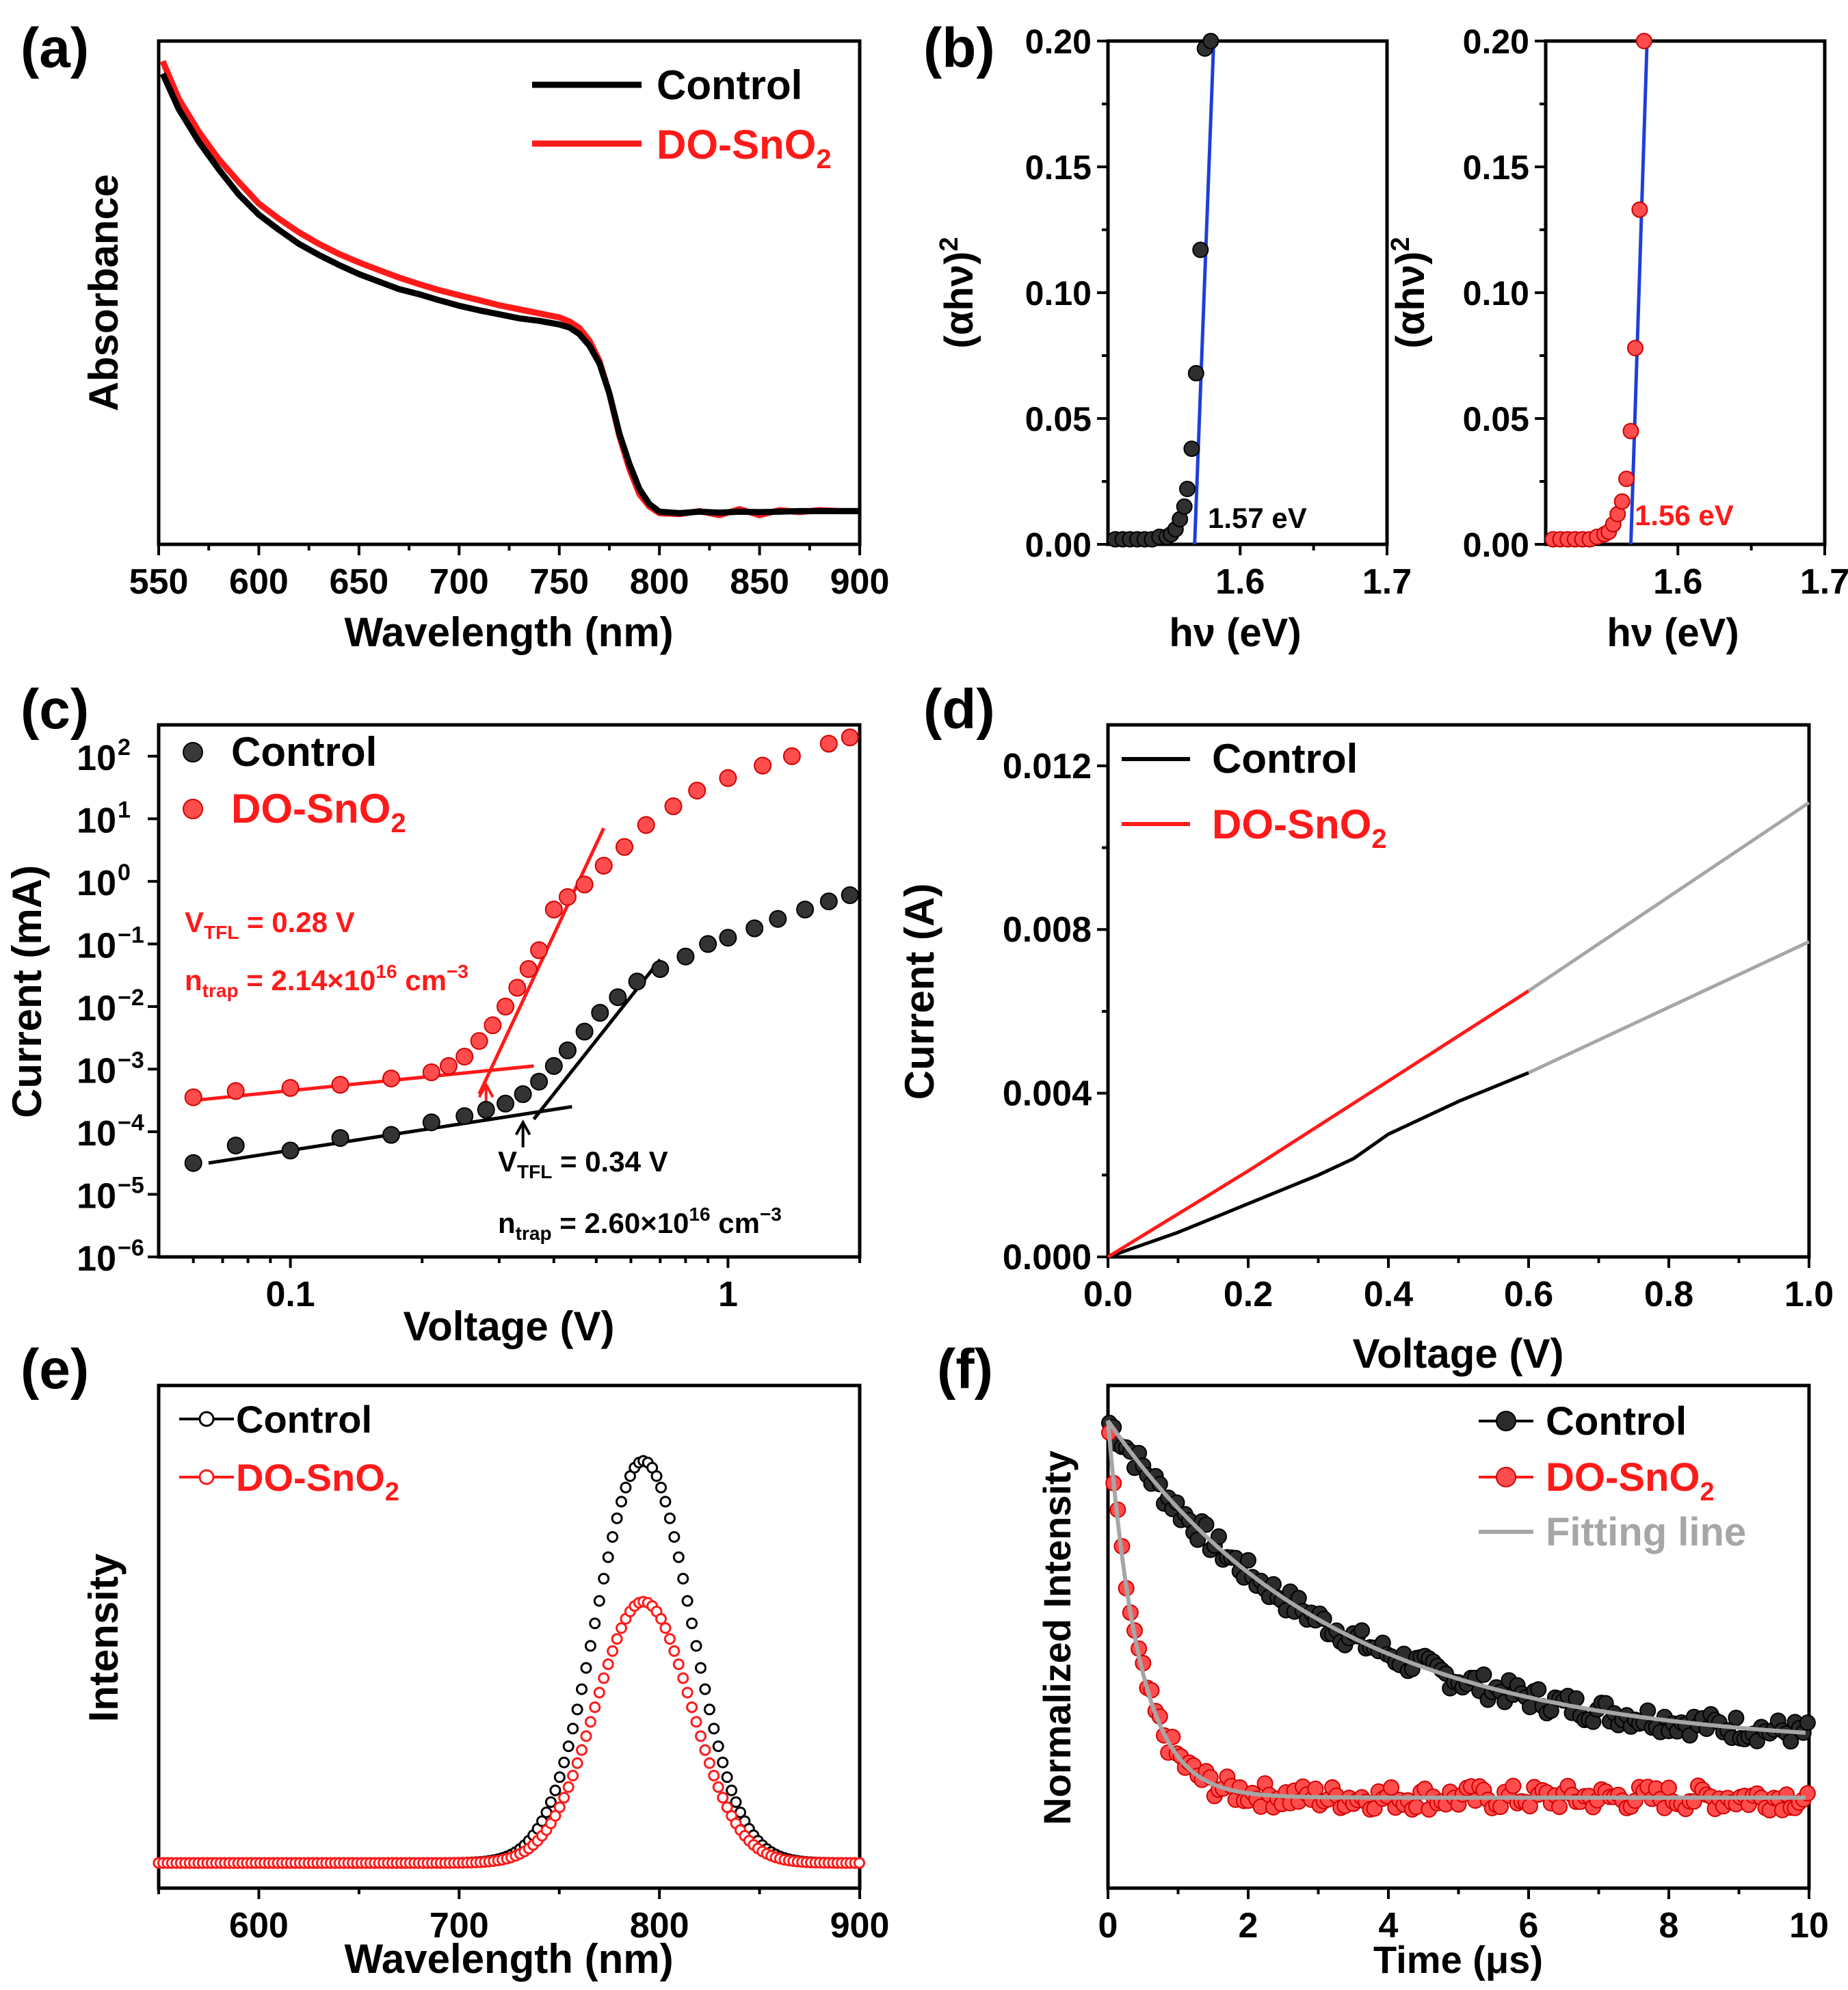 This screenshot has width=1848, height=1990. I want to click on y-tick-label-c-4: 10, so click(96, 1009).